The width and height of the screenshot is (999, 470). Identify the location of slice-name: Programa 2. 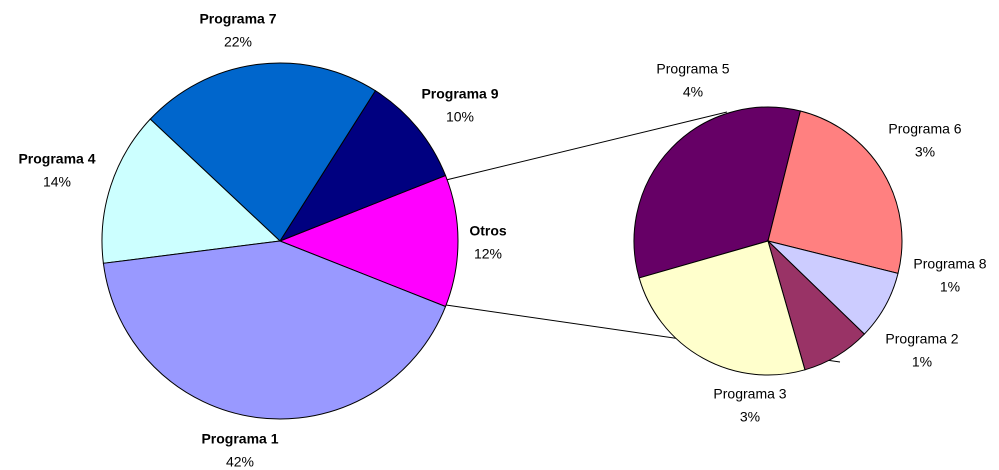
(921, 339).